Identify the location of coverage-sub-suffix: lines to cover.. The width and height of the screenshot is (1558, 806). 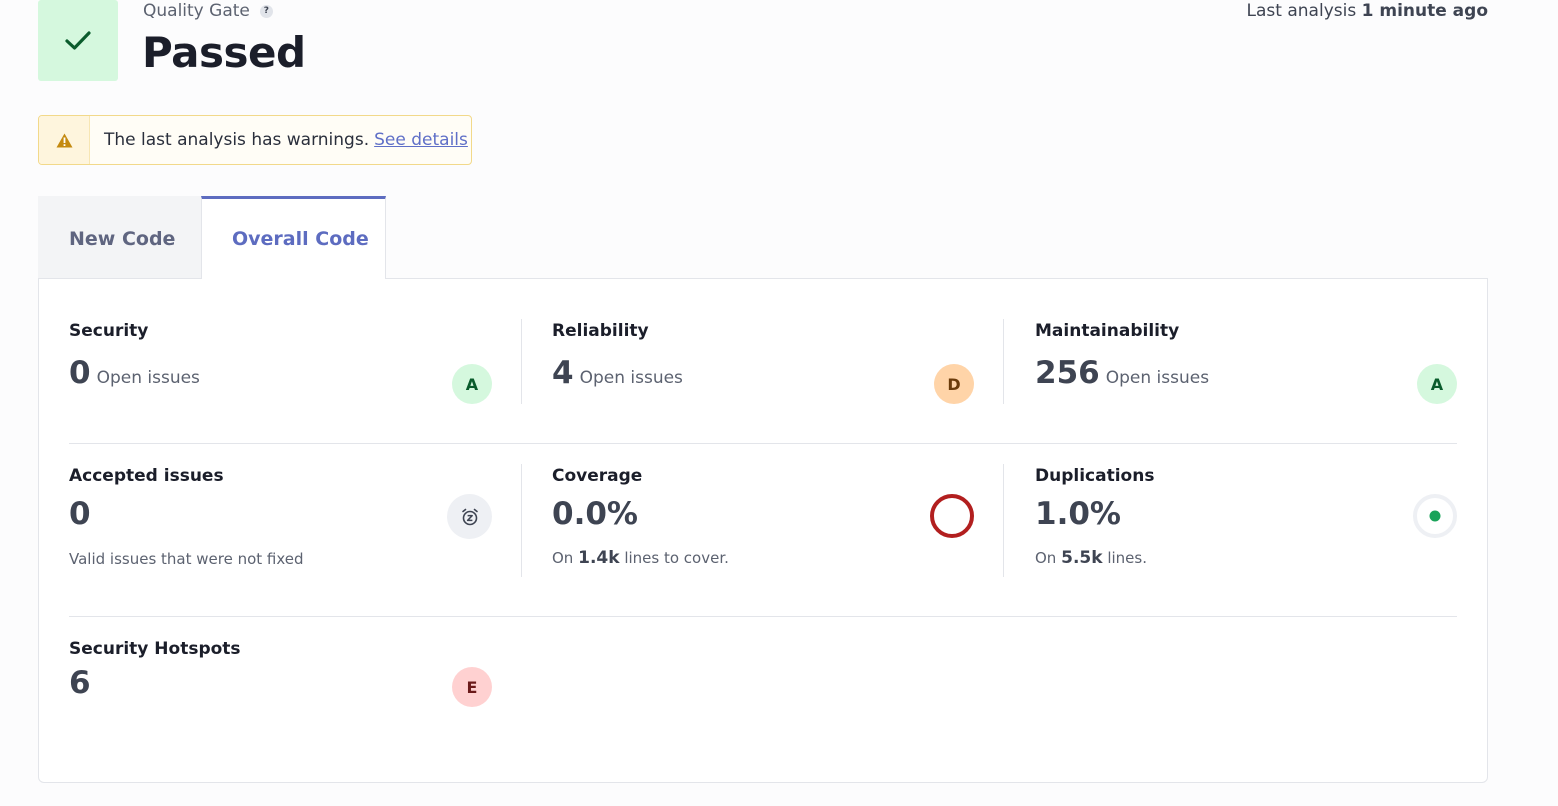
(676, 558).